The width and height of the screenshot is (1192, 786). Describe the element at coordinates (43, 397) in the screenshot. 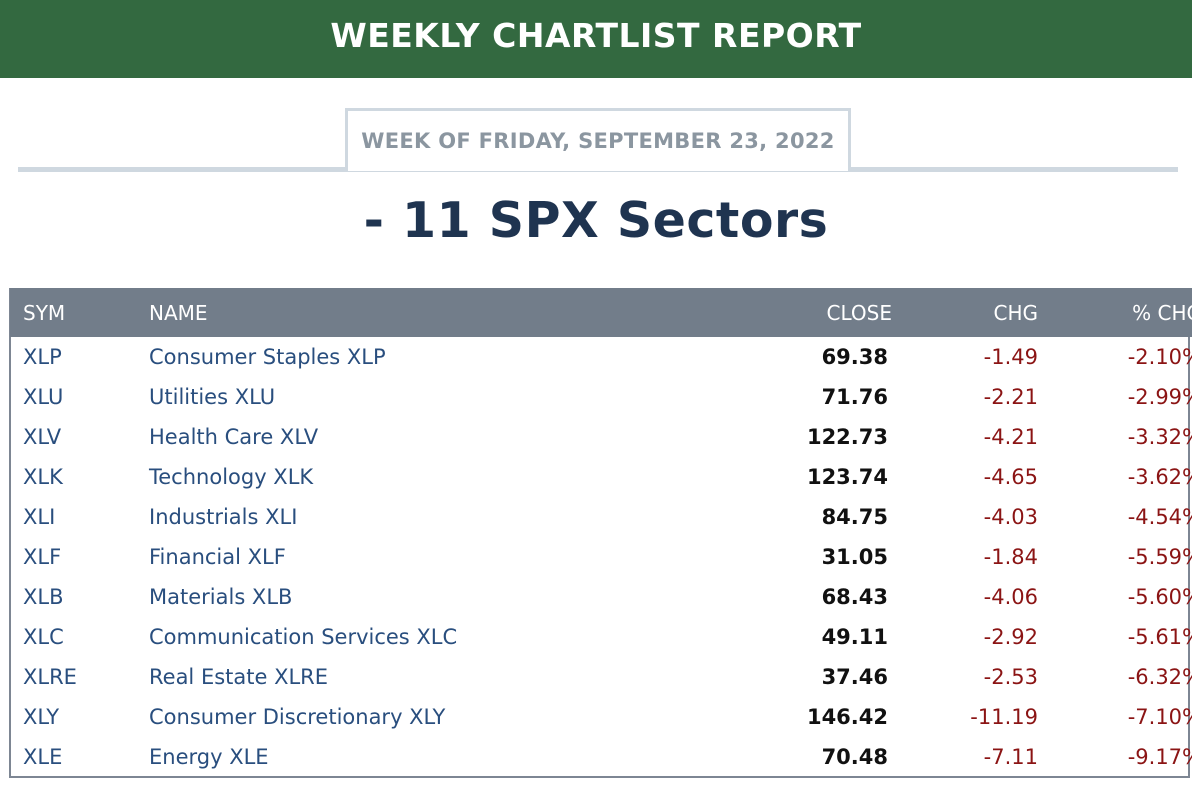

I see `symbol-link: XLU` at that location.